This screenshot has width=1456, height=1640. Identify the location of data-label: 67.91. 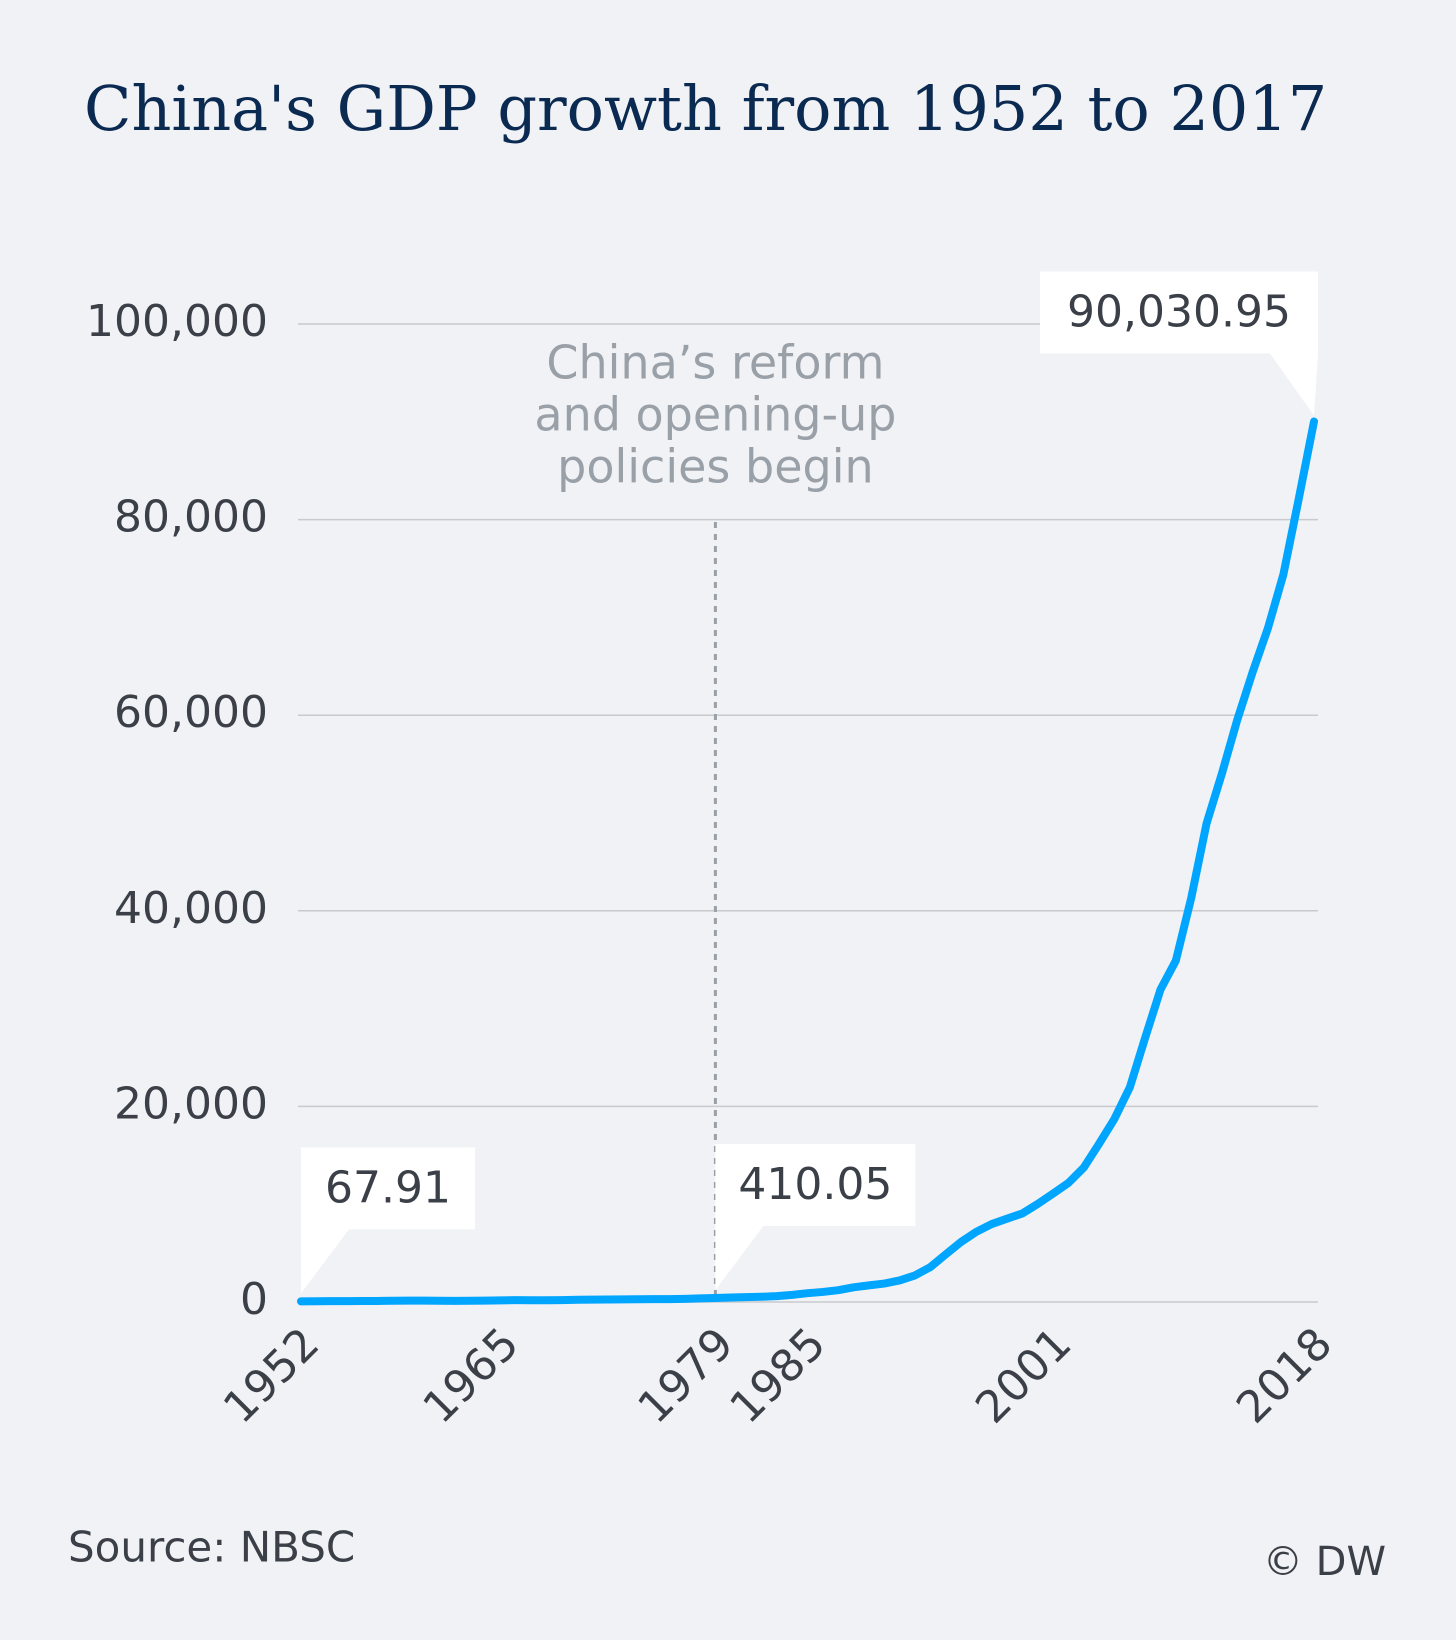
(388, 1220).